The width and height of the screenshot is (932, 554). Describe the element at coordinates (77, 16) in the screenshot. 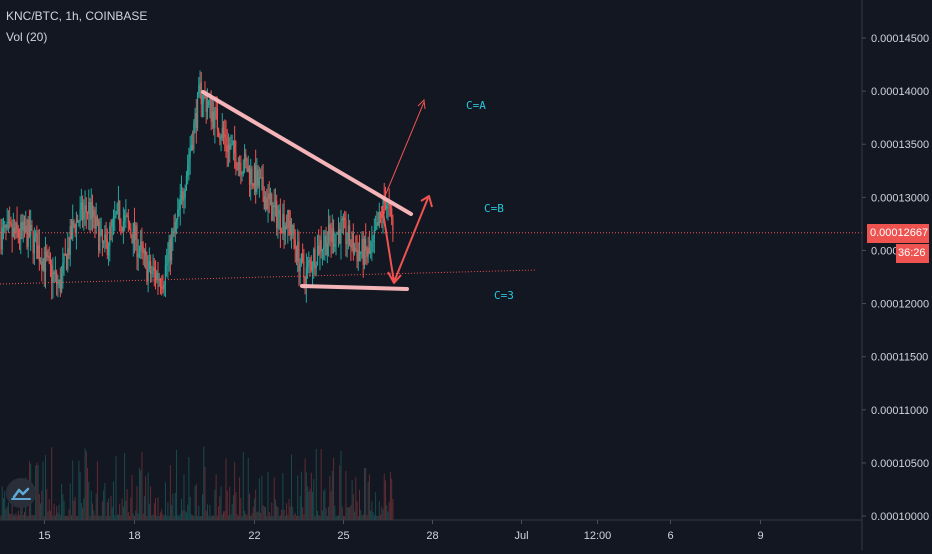

I see `symbol-title: KNC/BTC, 1h, COINBASE` at that location.